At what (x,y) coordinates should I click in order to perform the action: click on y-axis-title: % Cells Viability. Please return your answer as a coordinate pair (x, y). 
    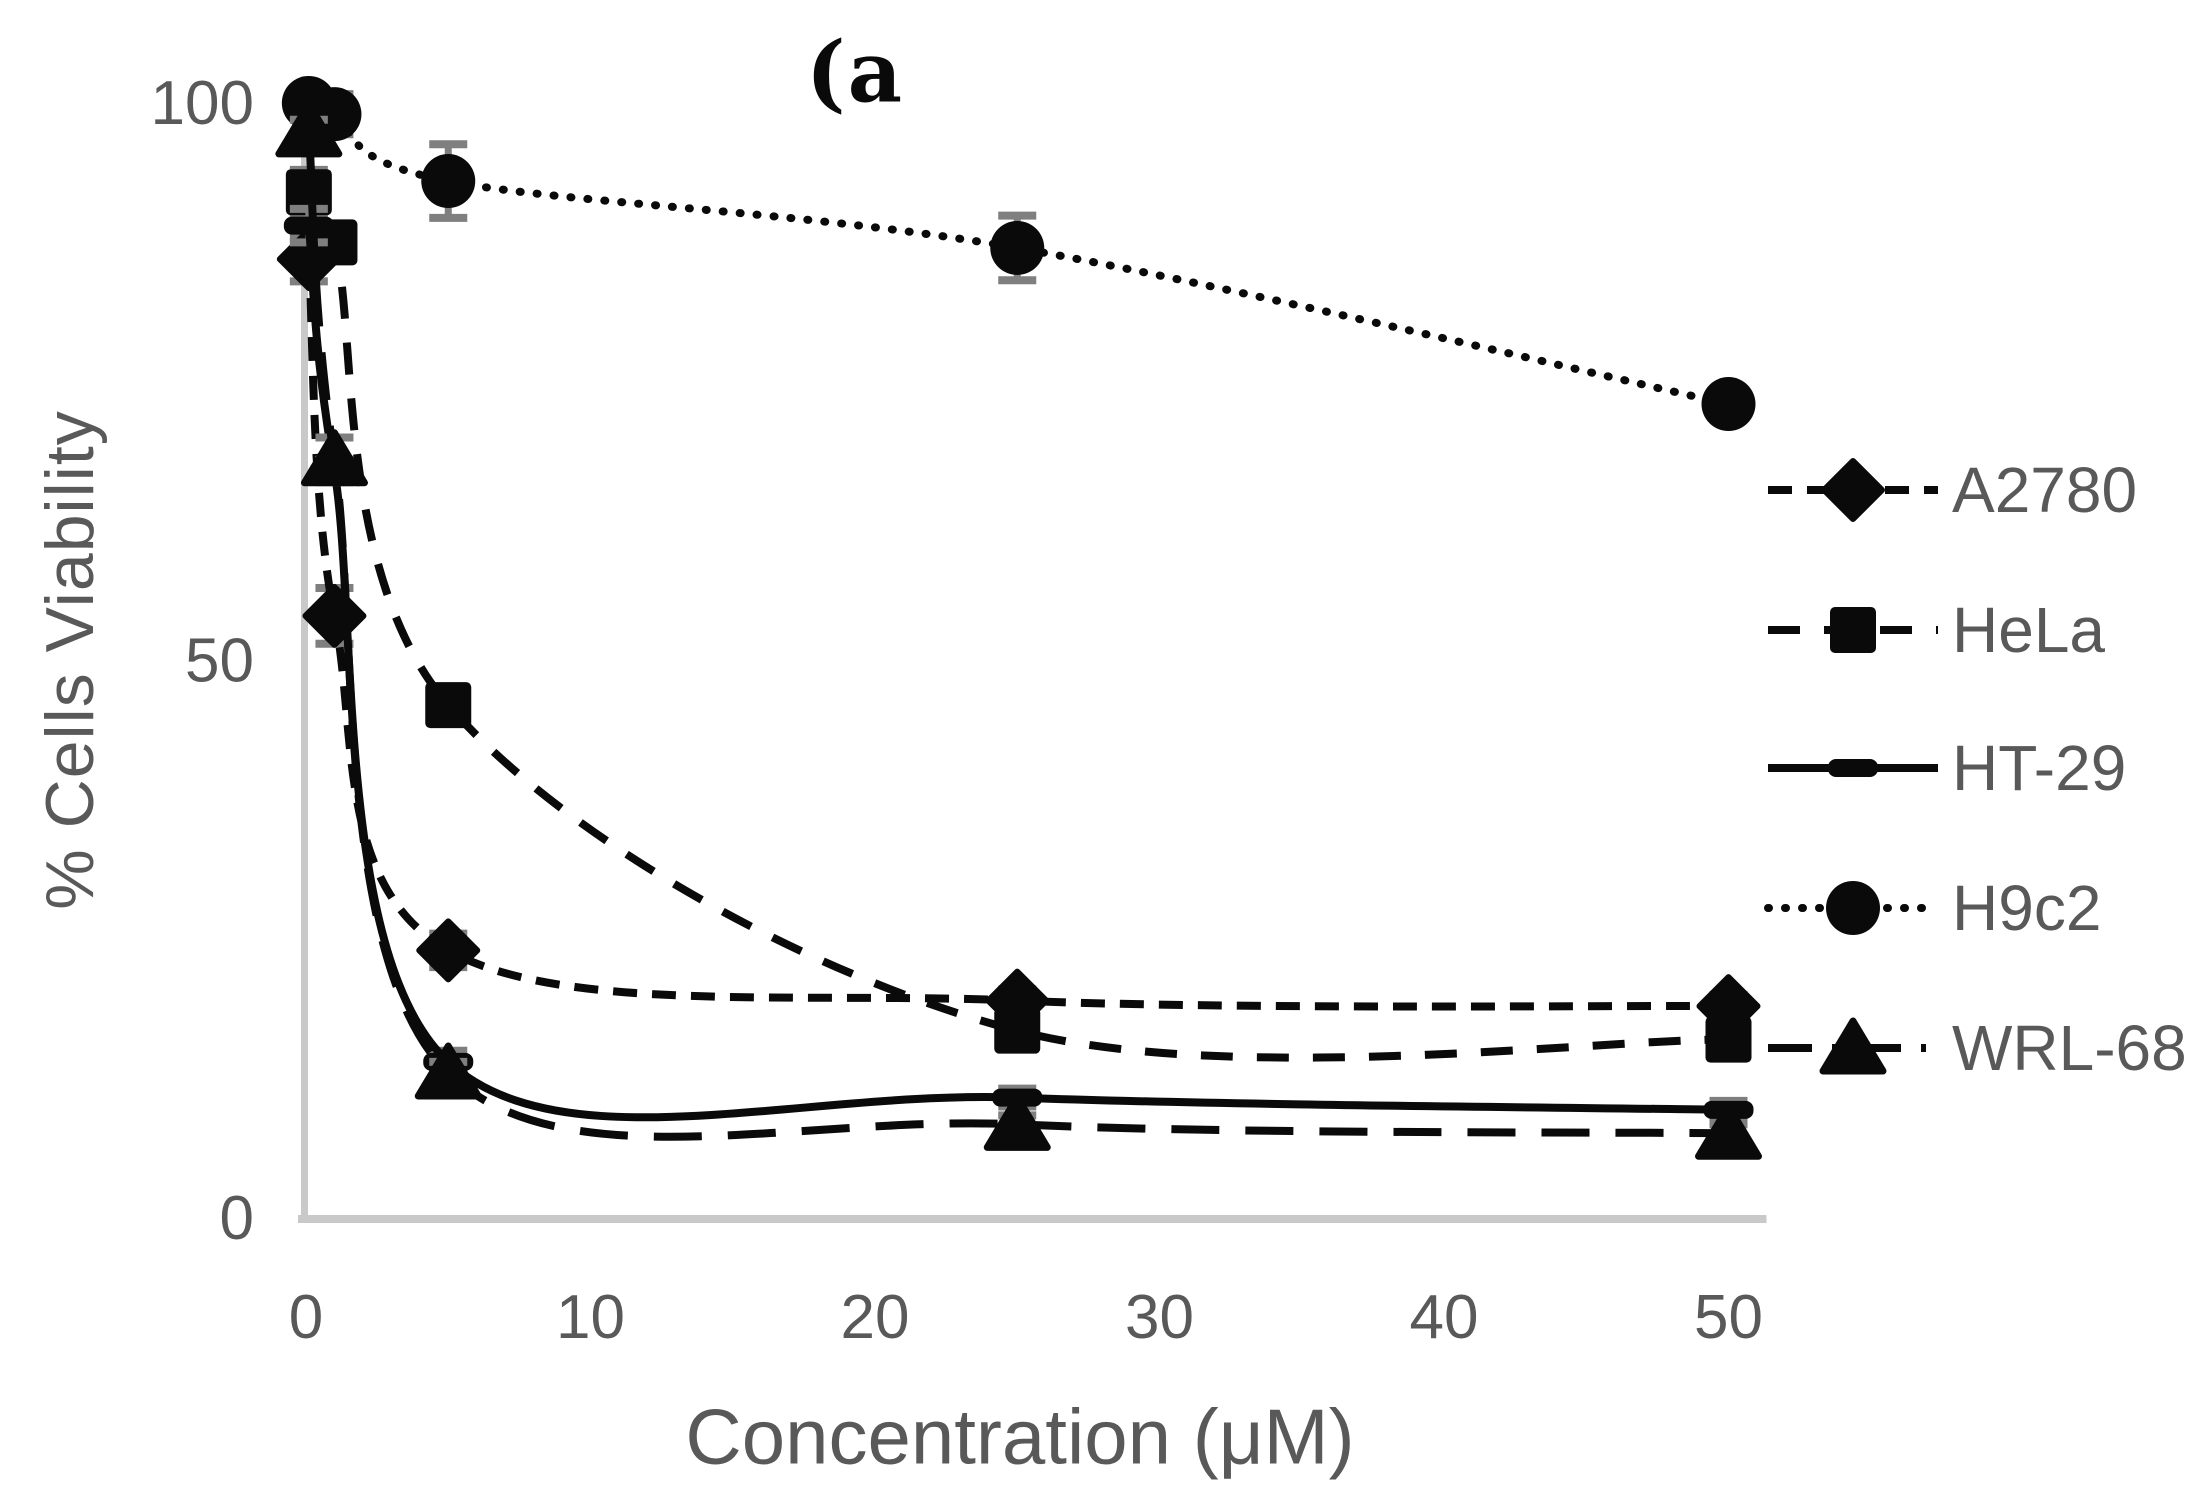
    Looking at the image, I should click on (70, 660).